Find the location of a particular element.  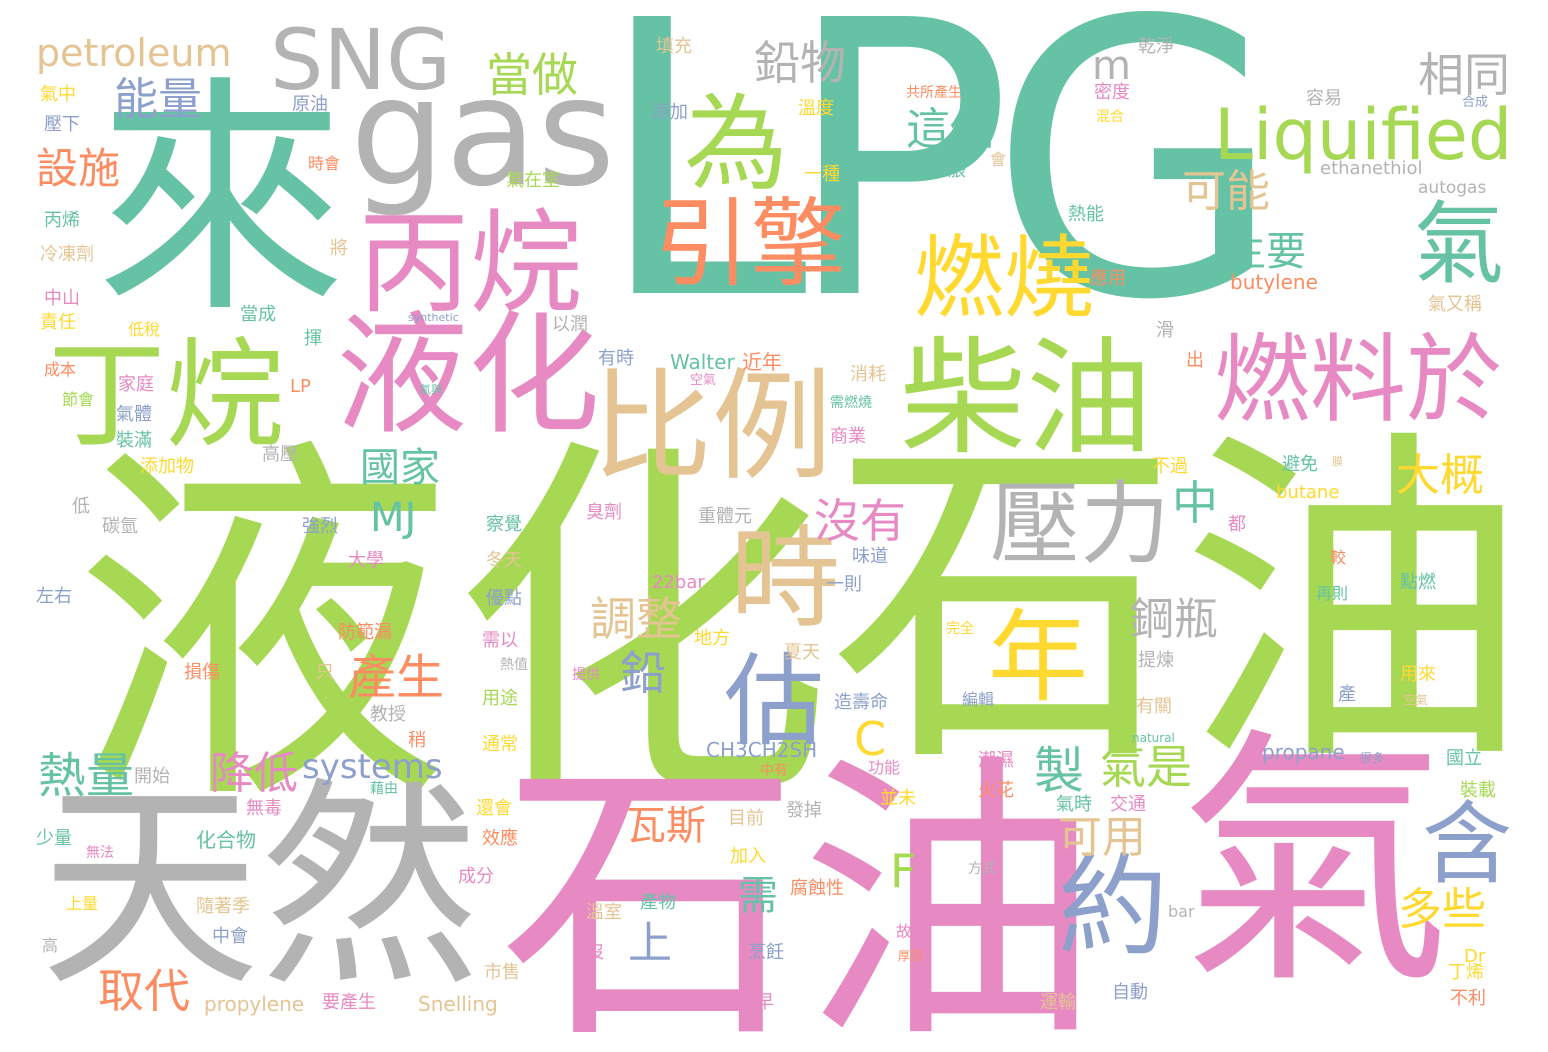

word-zhonghui: 中會 is located at coordinates (230, 936).